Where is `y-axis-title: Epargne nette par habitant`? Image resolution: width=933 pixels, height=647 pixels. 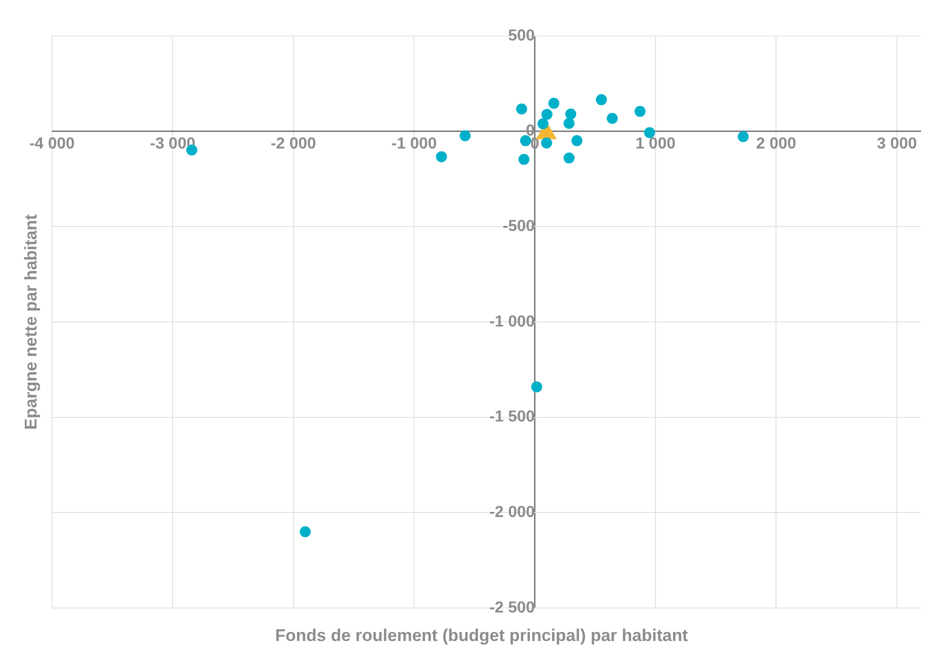
y-axis-title: Epargne nette par habitant is located at coordinates (31, 322).